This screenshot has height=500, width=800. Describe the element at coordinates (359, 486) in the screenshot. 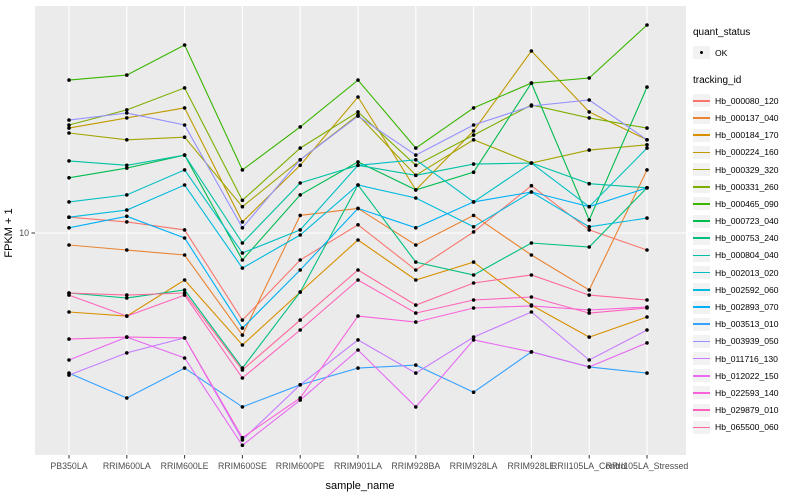

I see `x-axis-title: sample_name` at that location.